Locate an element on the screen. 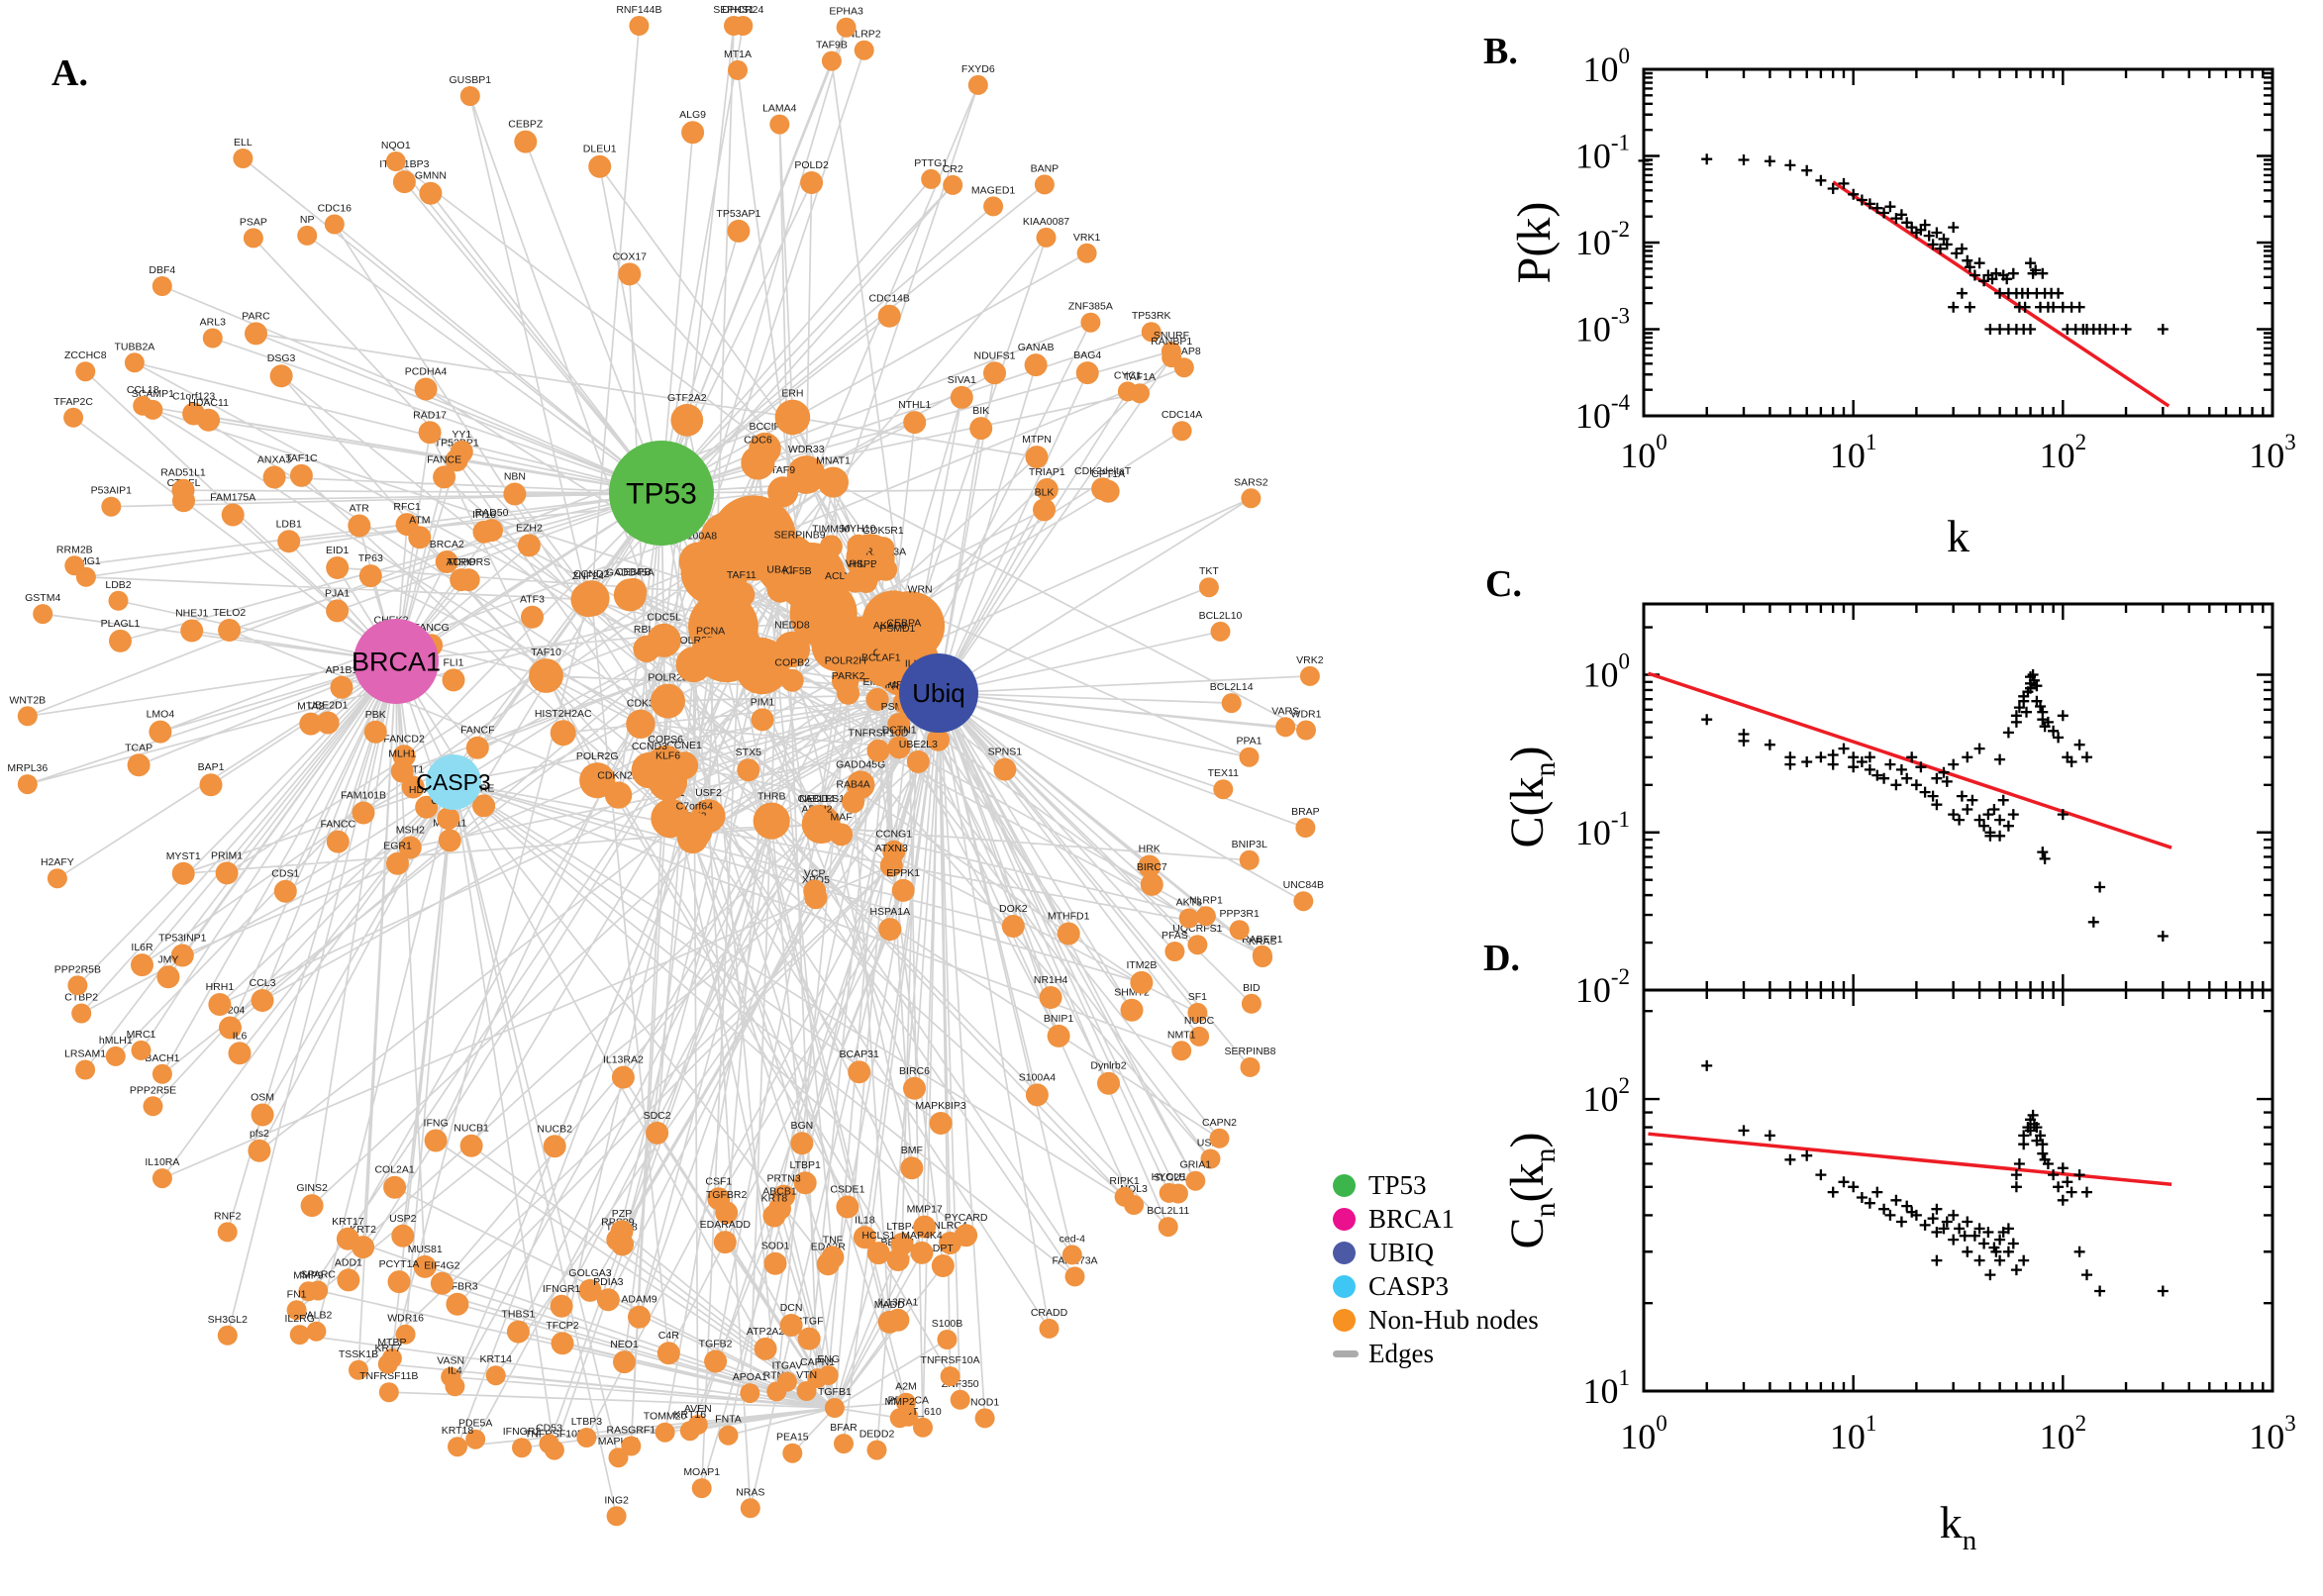 The image size is (2323, 1596). panel-d-label: D. is located at coordinates (1501, 958).